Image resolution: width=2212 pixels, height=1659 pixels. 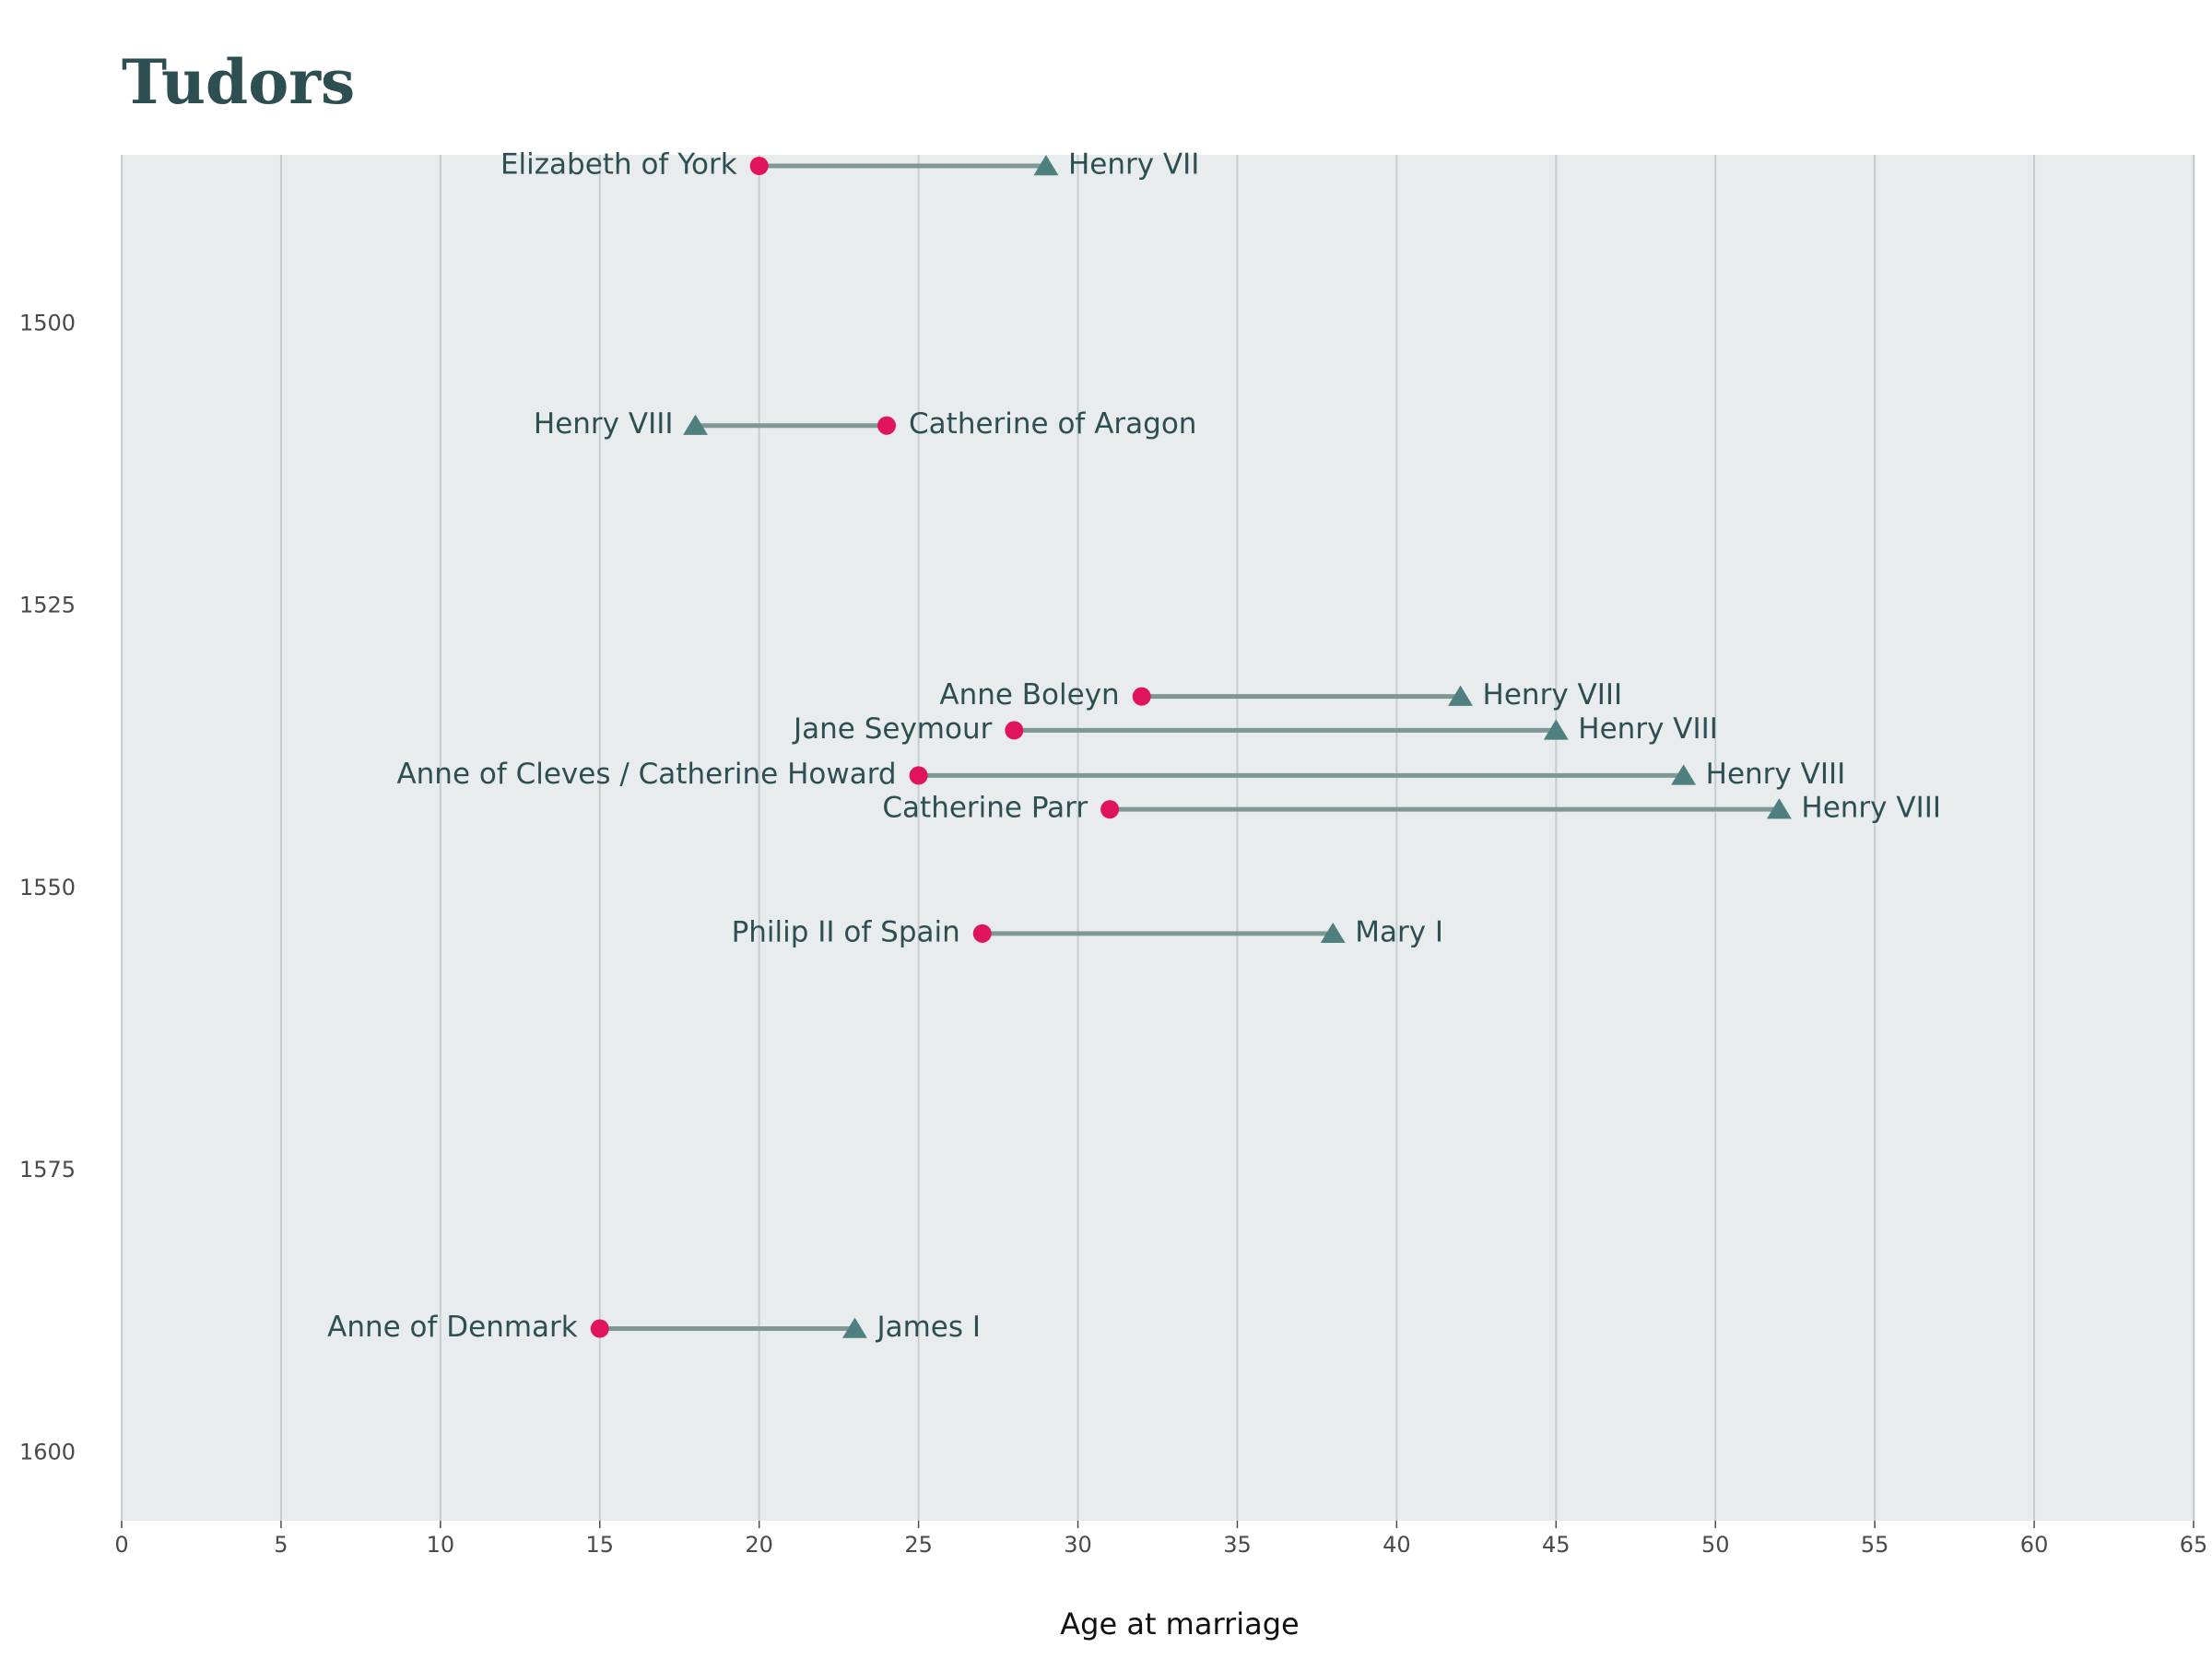 I want to click on marriage-row: Catherine of Aragon Henry VIII, so click(x=865, y=424).